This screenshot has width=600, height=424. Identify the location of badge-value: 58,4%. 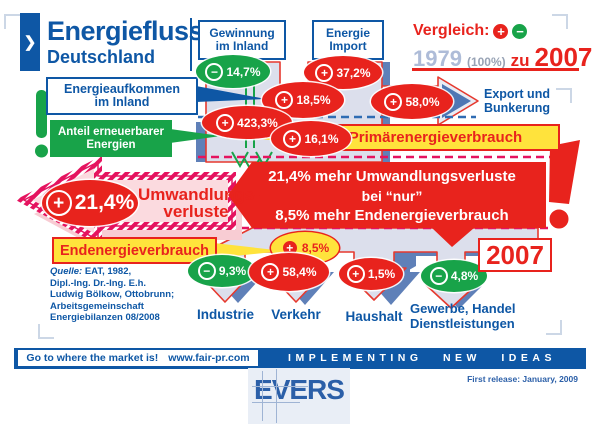
(299, 272).